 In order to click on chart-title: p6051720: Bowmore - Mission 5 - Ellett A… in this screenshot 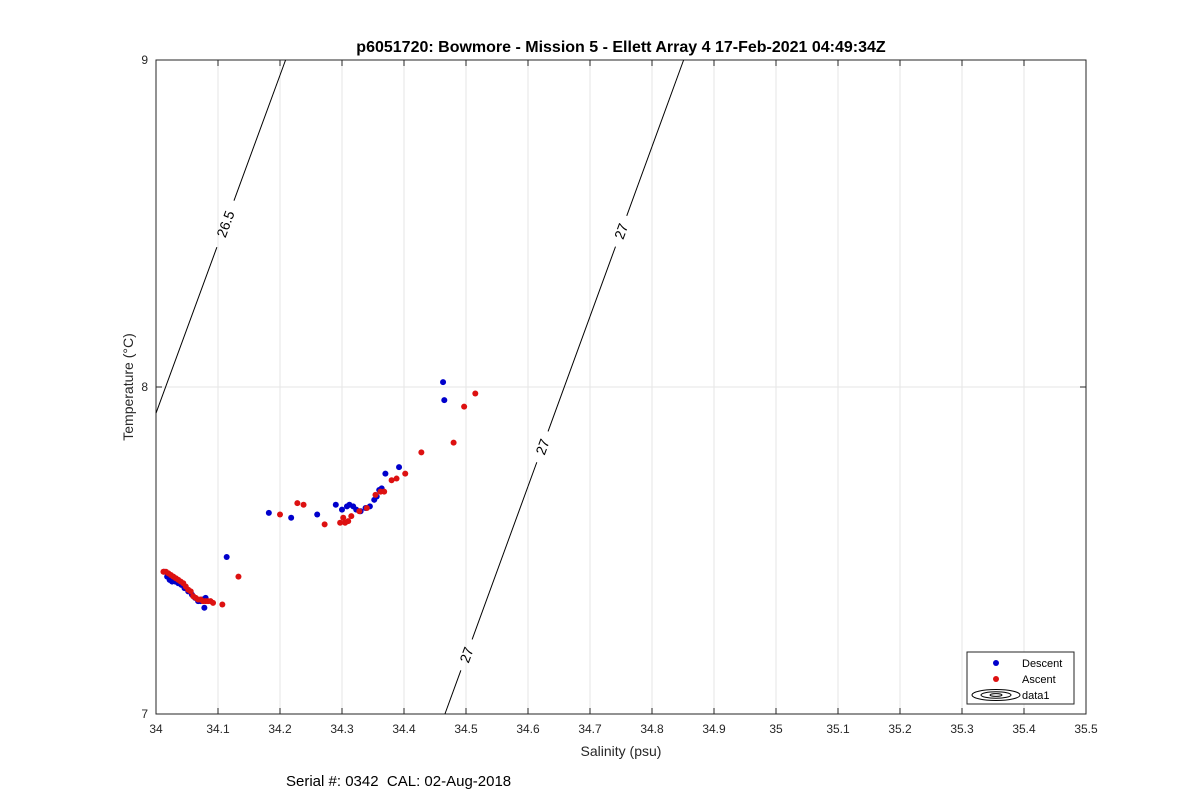, I will do `click(621, 47)`.